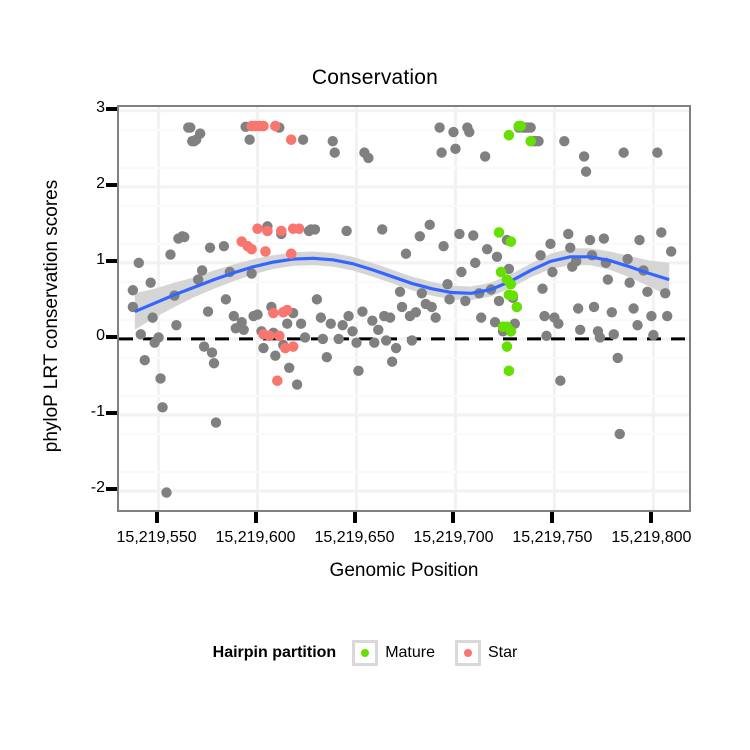 The width and height of the screenshot is (750, 750). I want to click on y-axis-ticks: -2 -1 0 1 2 3, so click(80, 375).